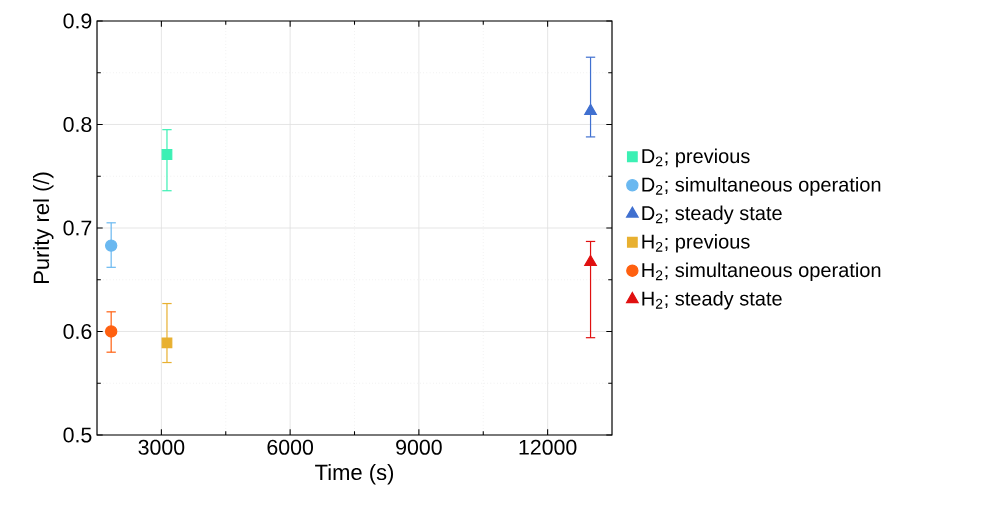 This screenshot has width=1005, height=513. What do you see at coordinates (77, 124) in the screenshot?
I see `y-tick-label: 0.8` at bounding box center [77, 124].